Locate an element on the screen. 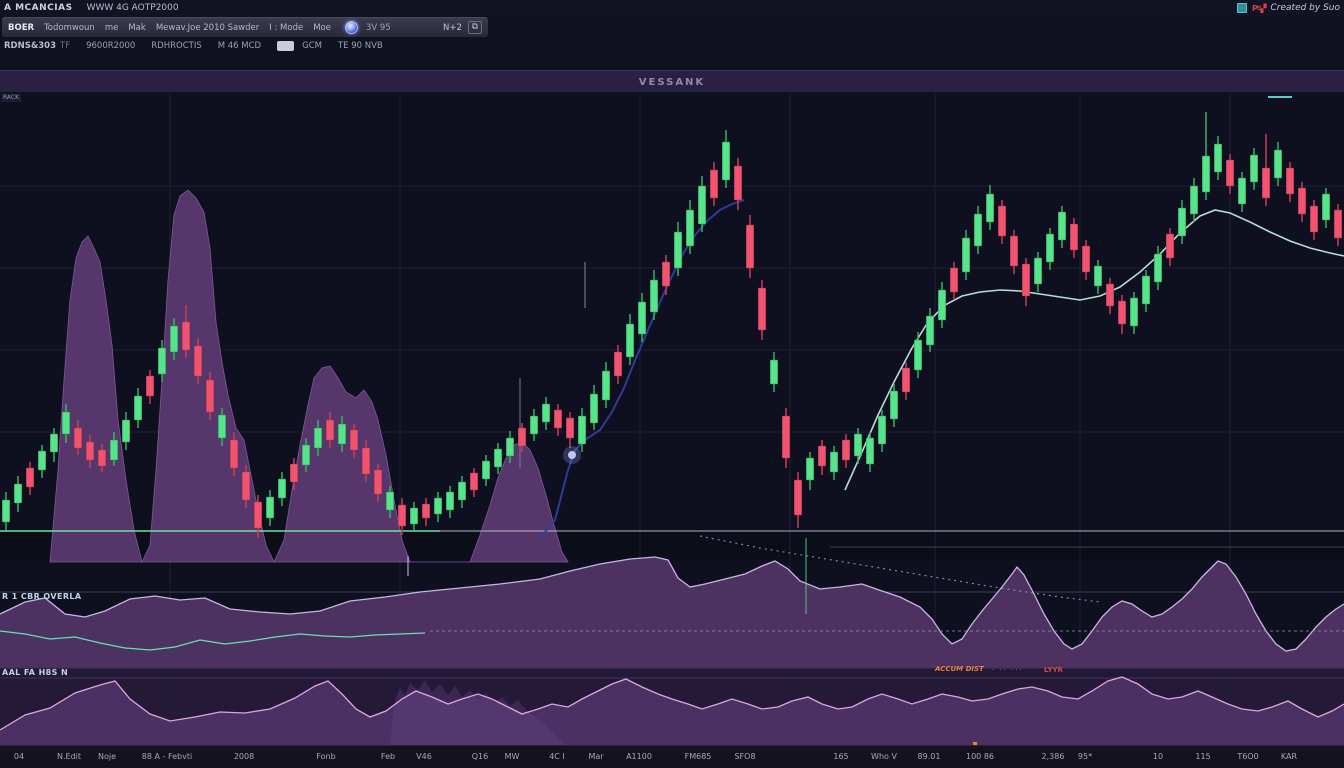  time-axis-label: 10 is located at coordinates (1158, 756).